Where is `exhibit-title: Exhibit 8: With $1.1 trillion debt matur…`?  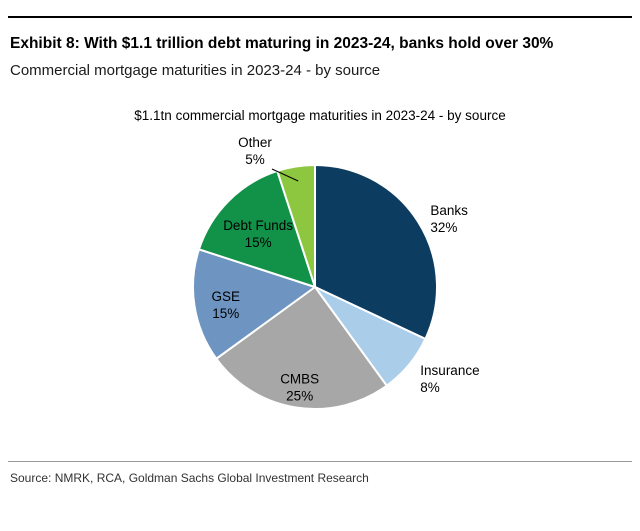 exhibit-title: Exhibit 8: With $1.1 trillion debt matur… is located at coordinates (282, 43).